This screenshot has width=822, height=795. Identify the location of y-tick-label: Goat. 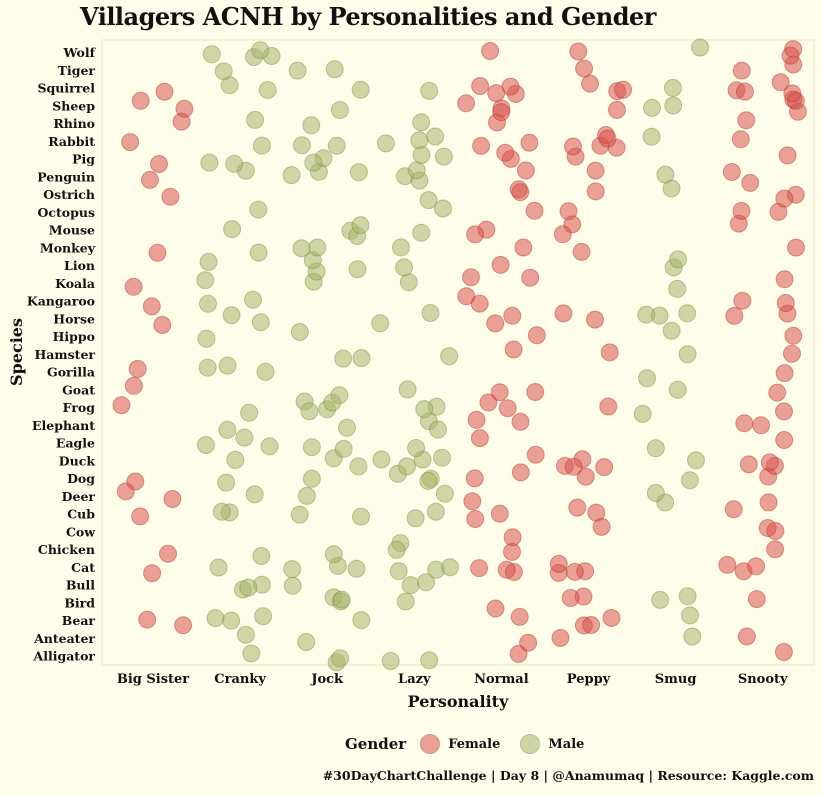
(78, 389).